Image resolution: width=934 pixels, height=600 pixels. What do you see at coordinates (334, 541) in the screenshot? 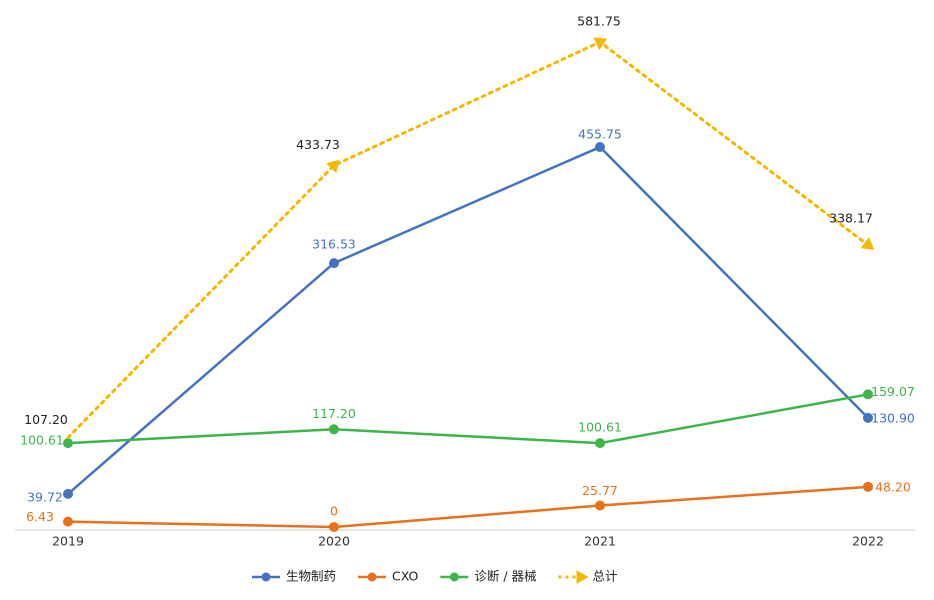
I see `x-tick-label: 2020` at bounding box center [334, 541].